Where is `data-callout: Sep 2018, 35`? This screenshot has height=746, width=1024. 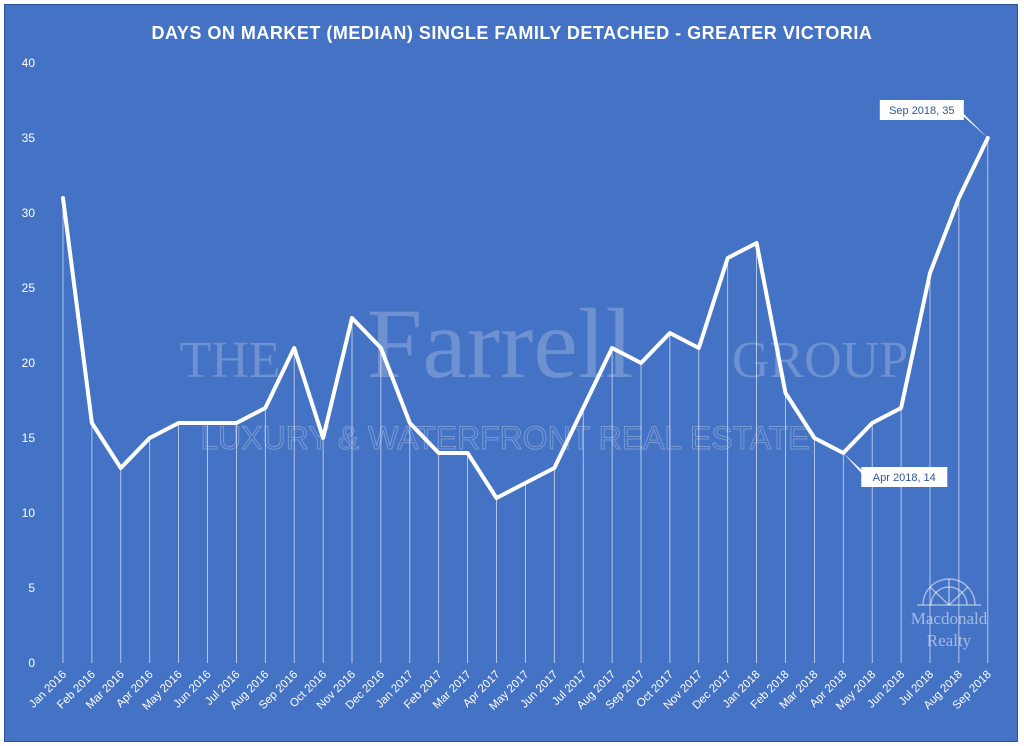
data-callout: Sep 2018, 35 is located at coordinates (933, 119).